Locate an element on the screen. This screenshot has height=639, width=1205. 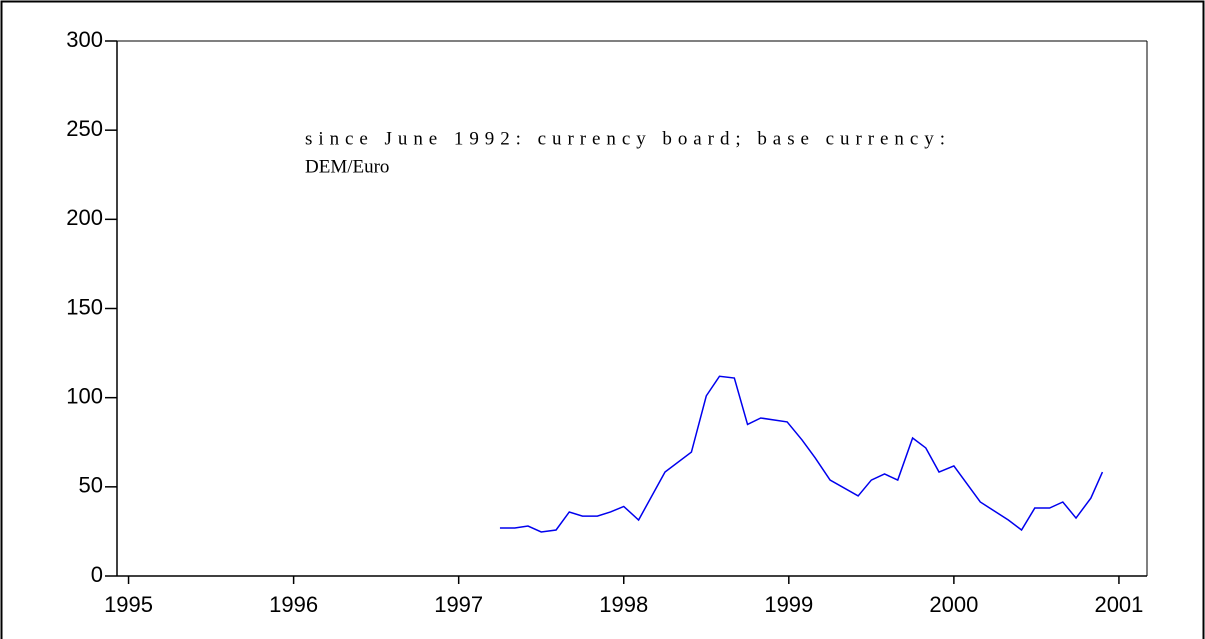
annotation: DEM/Euro is located at coordinates (347, 166).